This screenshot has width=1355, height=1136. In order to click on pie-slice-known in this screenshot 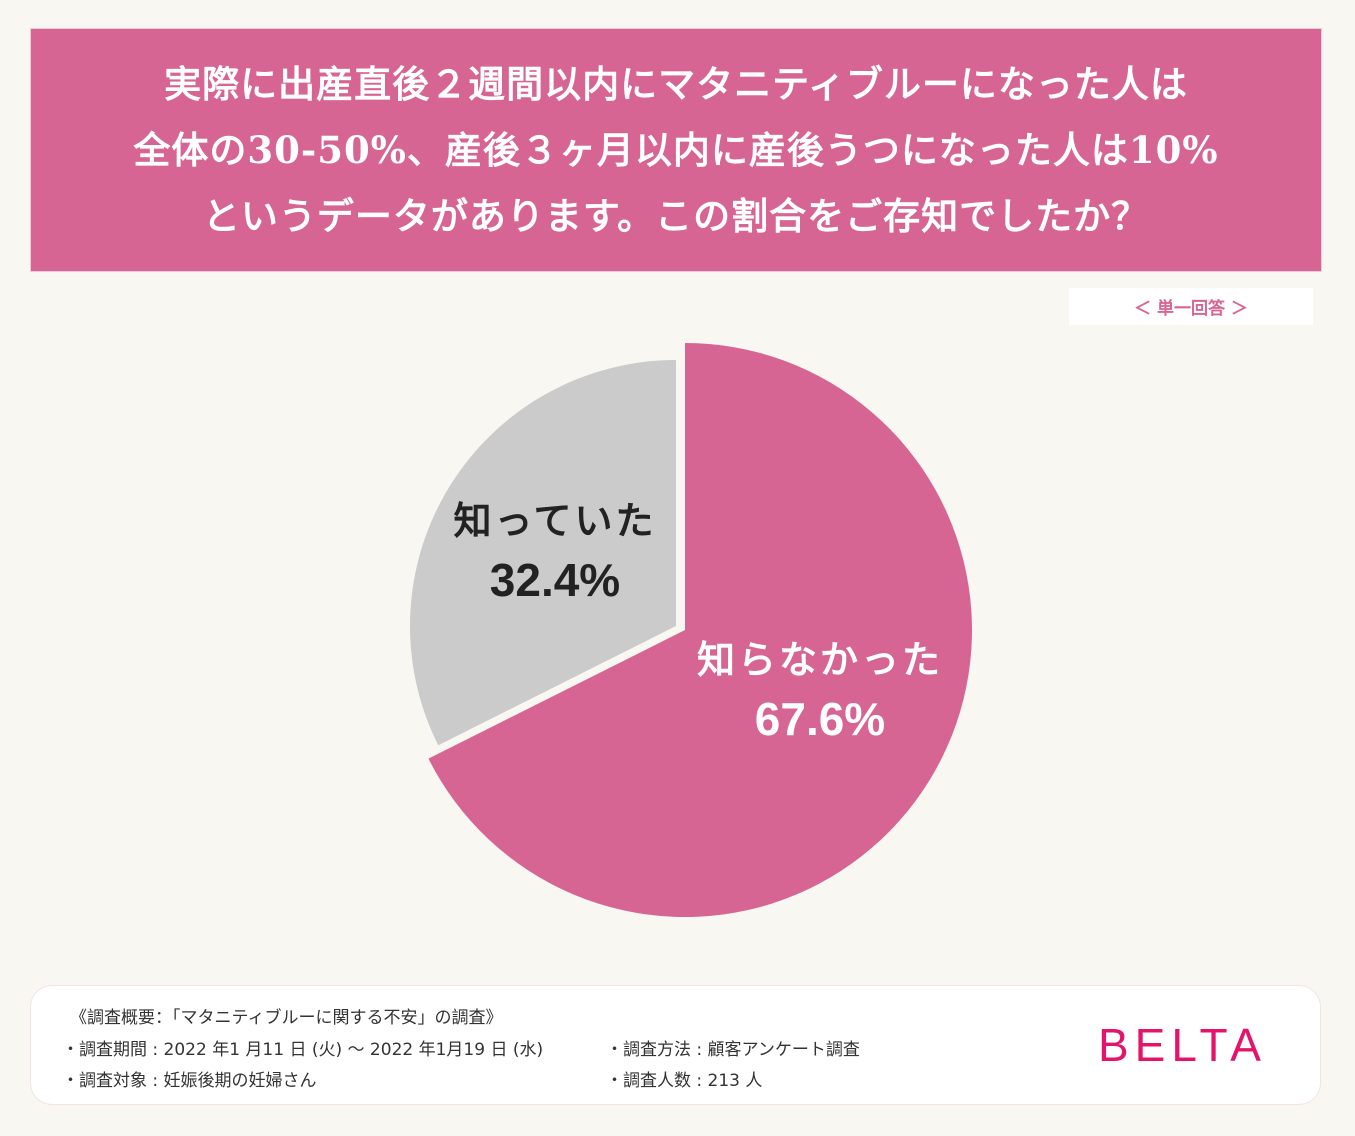, I will do `click(542, 553)`.